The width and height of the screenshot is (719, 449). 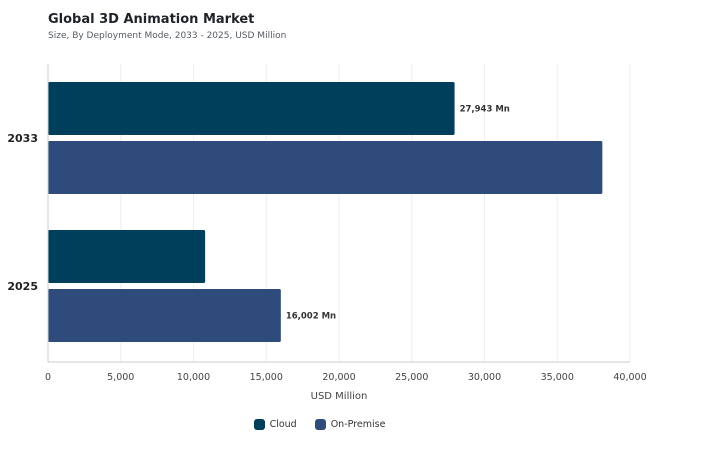 I want to click on chart-legend: Cloud On-Premise, so click(x=319, y=424).